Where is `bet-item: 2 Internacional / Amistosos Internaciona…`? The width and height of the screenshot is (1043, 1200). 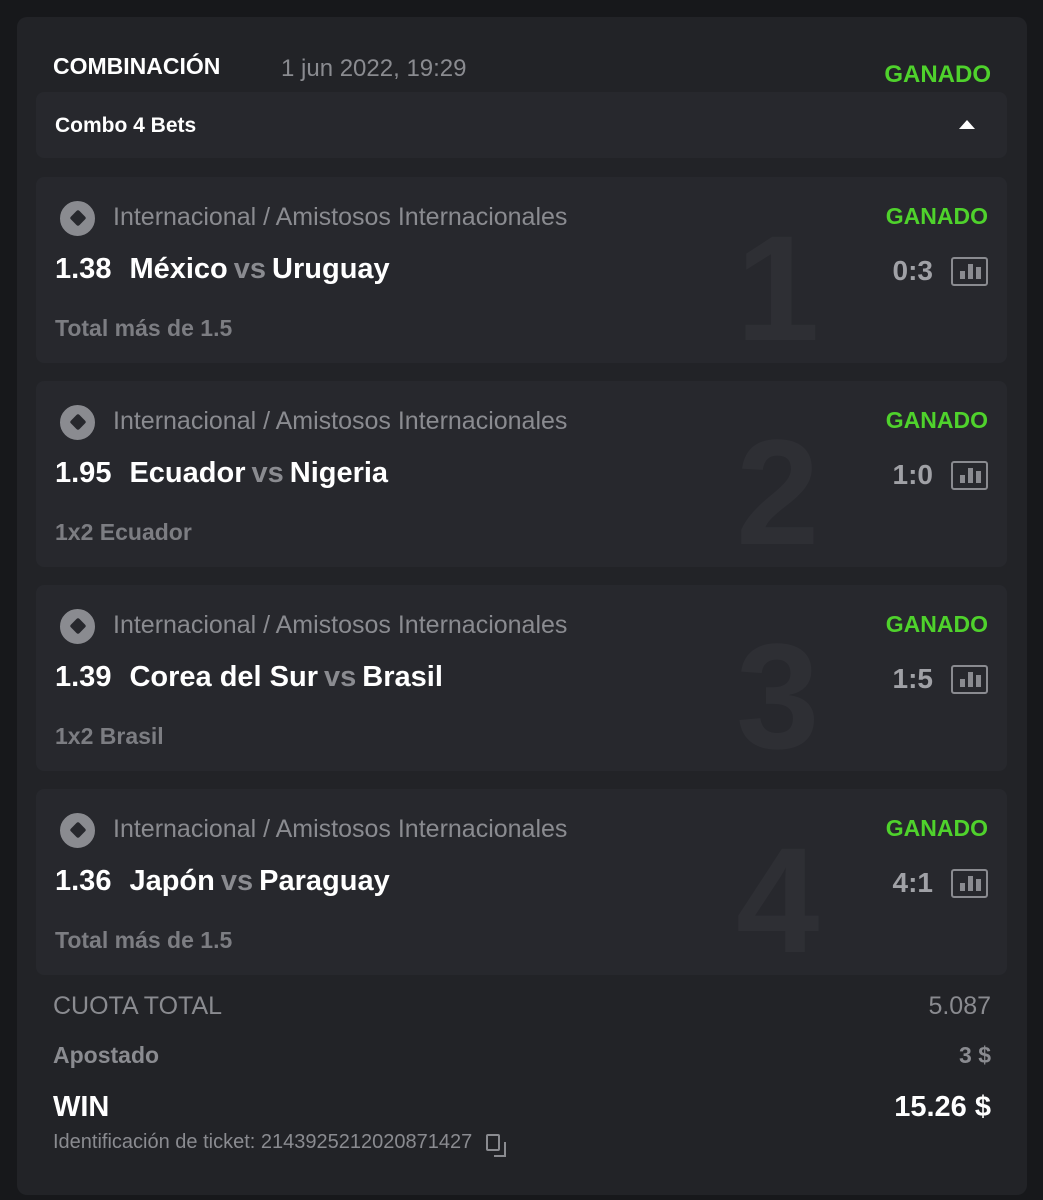
bet-item: 2 Internacional / Amistosos Internaciona… is located at coordinates (521, 474).